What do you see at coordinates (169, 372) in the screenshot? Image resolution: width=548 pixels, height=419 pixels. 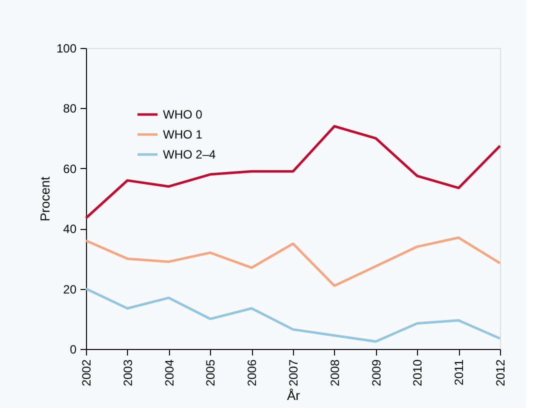 I see `x-tick-label: 2004` at bounding box center [169, 372].